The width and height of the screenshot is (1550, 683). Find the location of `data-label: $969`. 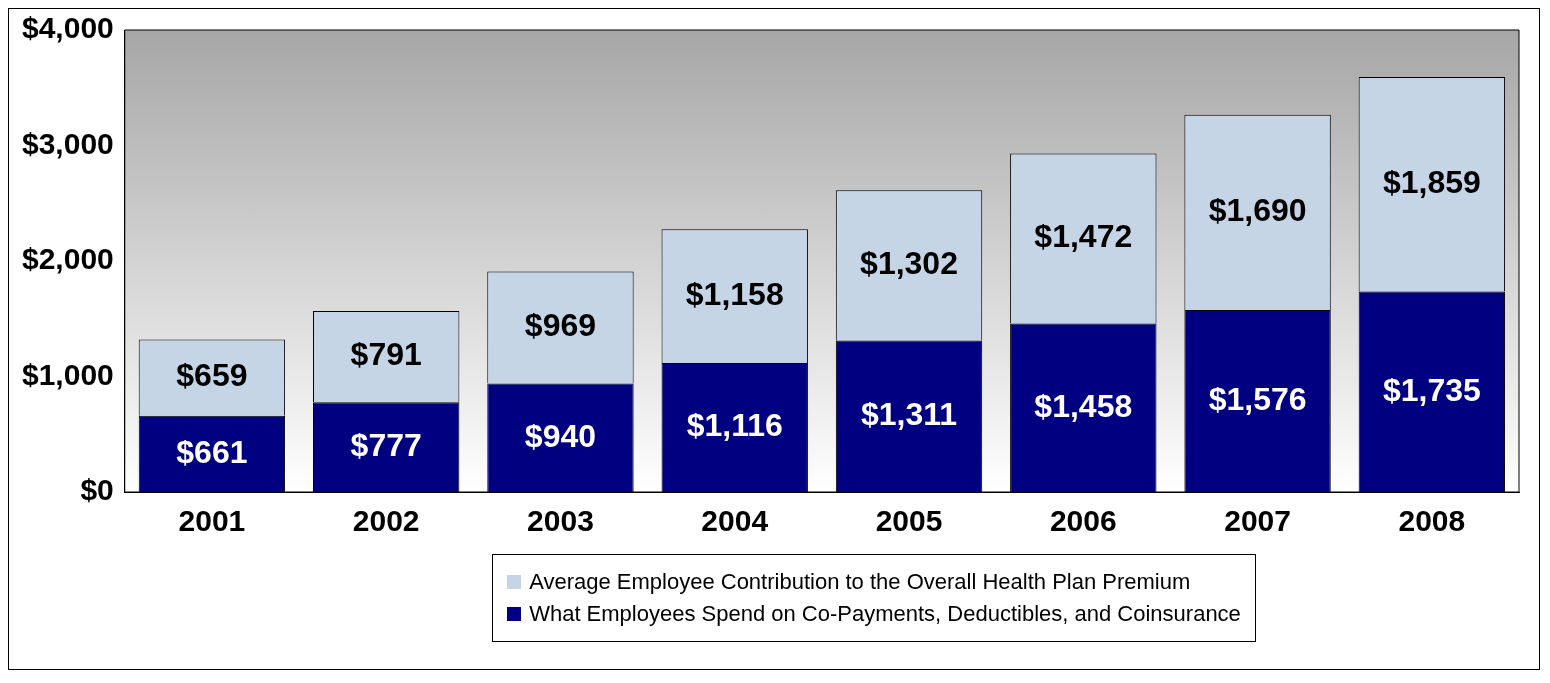

data-label: $969 is located at coordinates (560, 325).